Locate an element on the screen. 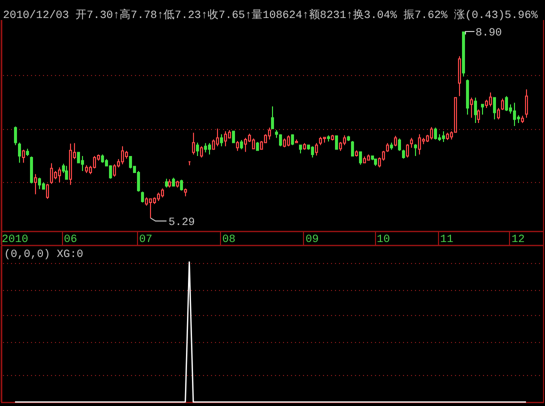 The width and height of the screenshot is (545, 406). chart-subtitle: 2010/12/03 开7.30↑高7.78↑低7.23↑收7.65↑量108624↑额8231↑换3.04% 振7.62% 涨(0.43)5.96% is located at coordinates (270, 15).